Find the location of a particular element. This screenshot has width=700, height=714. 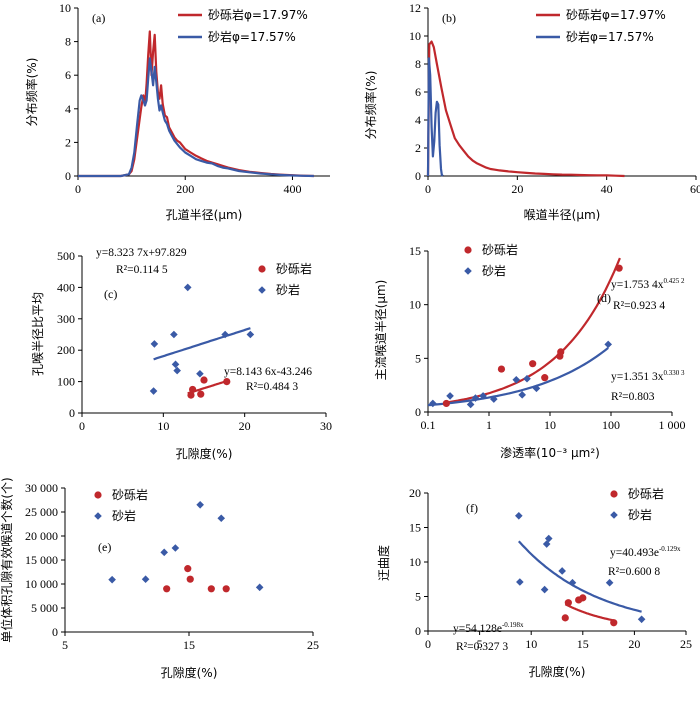

x-tick-label-c: 30 is located at coordinates (326, 426).